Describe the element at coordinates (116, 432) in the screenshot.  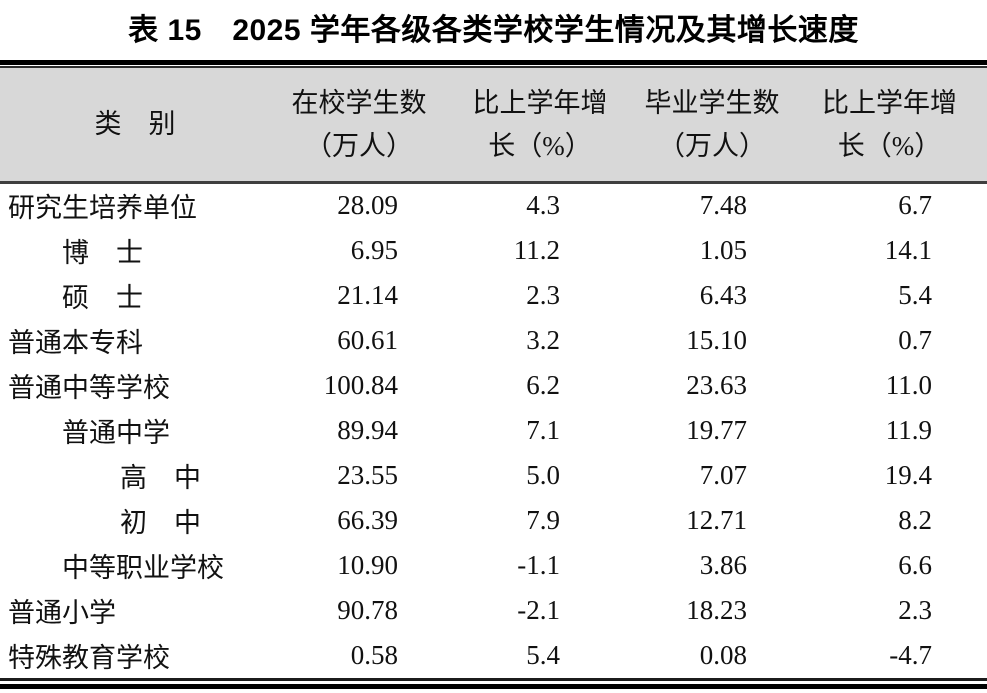
I see `category-cell: 普通中学` at that location.